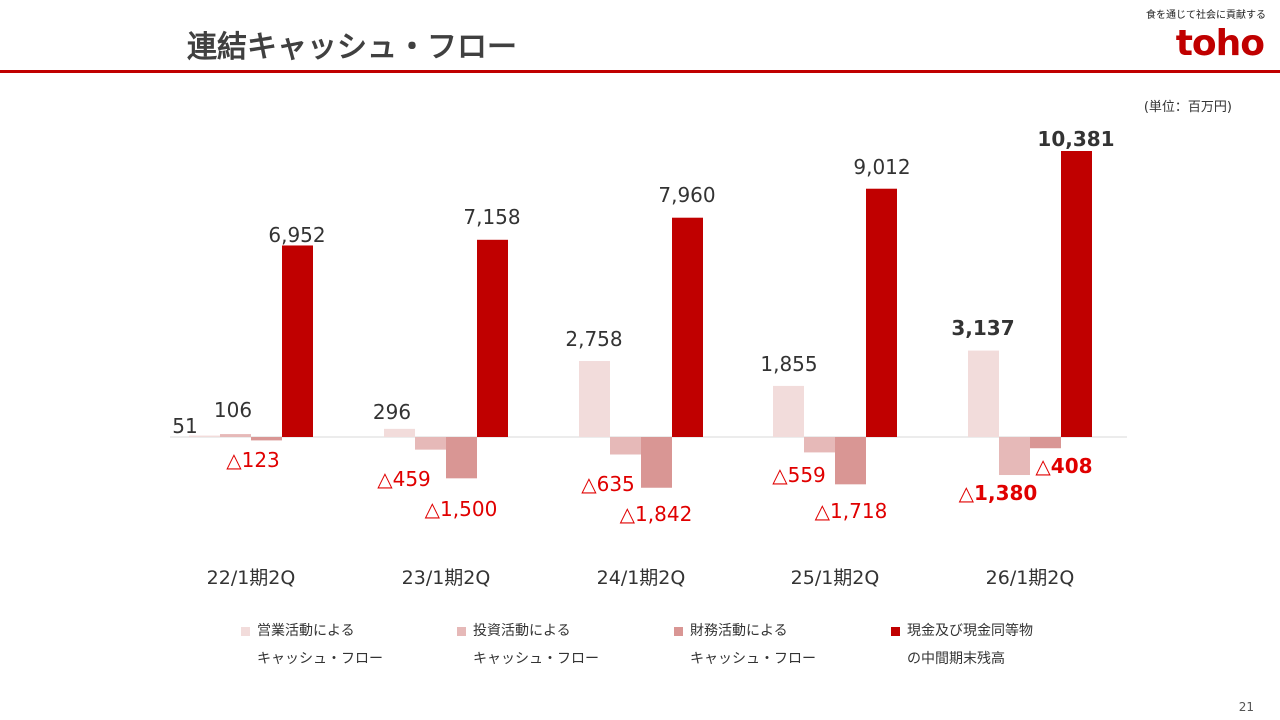 The width and height of the screenshot is (1280, 720). Describe the element at coordinates (687, 327) in the screenshot. I see `bar-s4-c3` at that location.